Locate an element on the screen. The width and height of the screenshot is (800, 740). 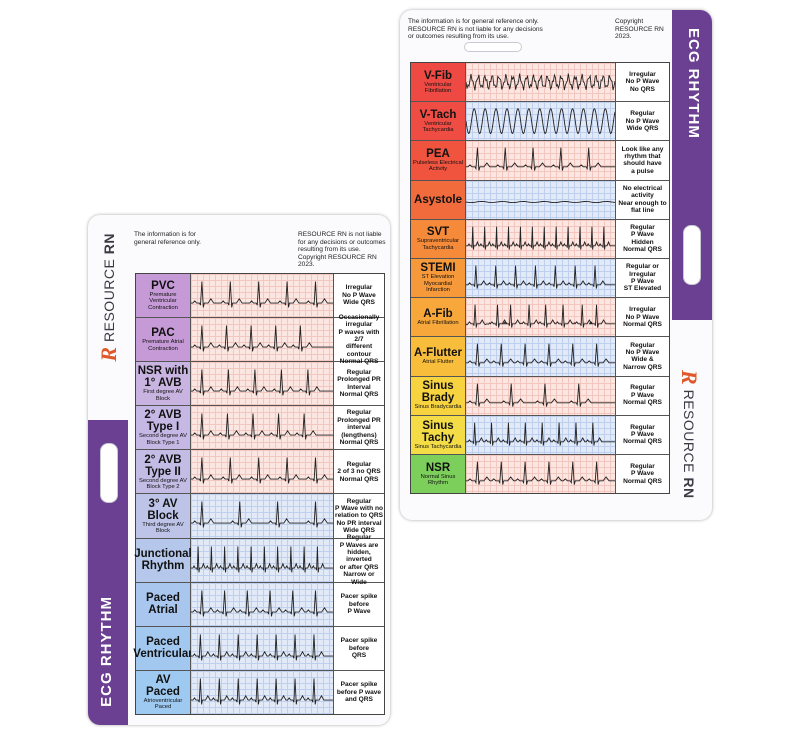
rhythm-name: PAC is located at coordinates (163, 333).